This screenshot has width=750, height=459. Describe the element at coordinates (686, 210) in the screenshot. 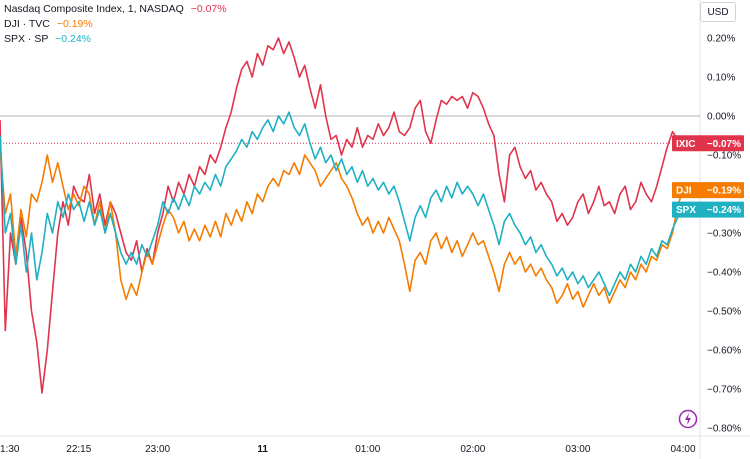

I see `badge-symbol: SPX` at that location.